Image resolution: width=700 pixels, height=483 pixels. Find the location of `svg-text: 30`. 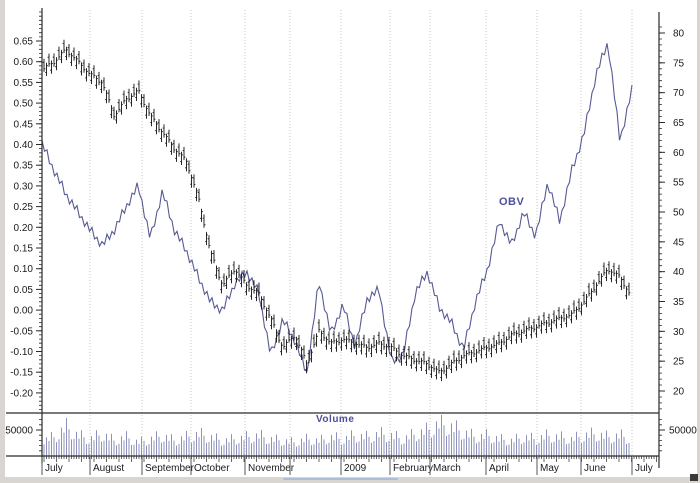

svg-text: 30 is located at coordinates (679, 332).